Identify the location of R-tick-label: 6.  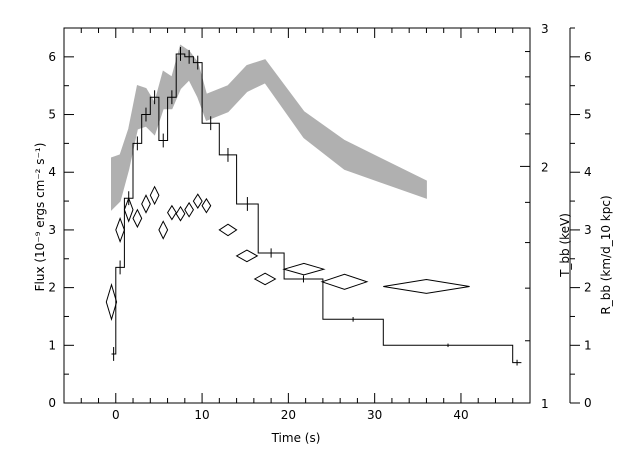
(588, 57).